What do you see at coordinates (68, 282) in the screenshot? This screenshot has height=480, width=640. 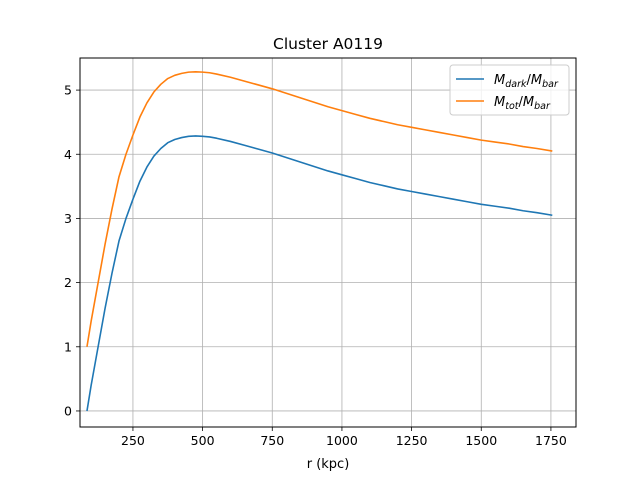 I see `y-tick-label: 2` at bounding box center [68, 282].